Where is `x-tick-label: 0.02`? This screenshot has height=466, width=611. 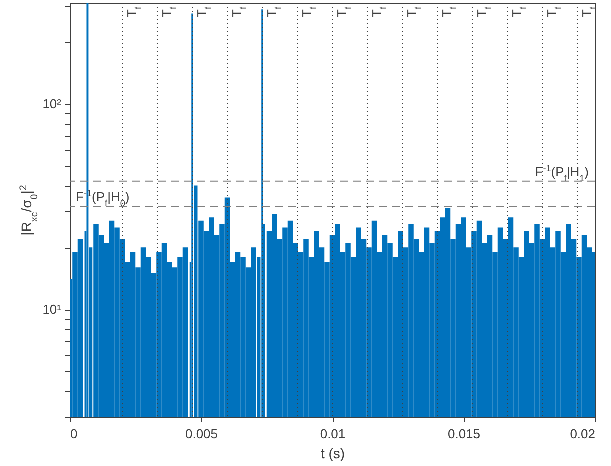
x-tick-label: 0.02 is located at coordinates (583, 434).